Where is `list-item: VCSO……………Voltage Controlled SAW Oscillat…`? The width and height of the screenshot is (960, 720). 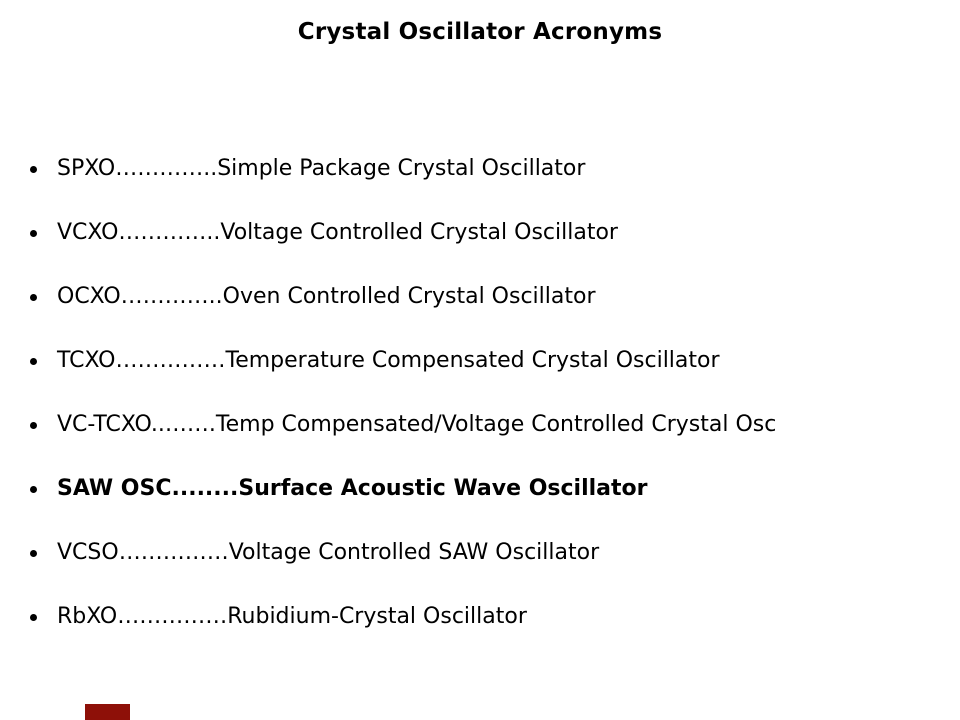 list-item: VCSO……………Voltage Controlled SAW Oscillat… is located at coordinates (490, 552).